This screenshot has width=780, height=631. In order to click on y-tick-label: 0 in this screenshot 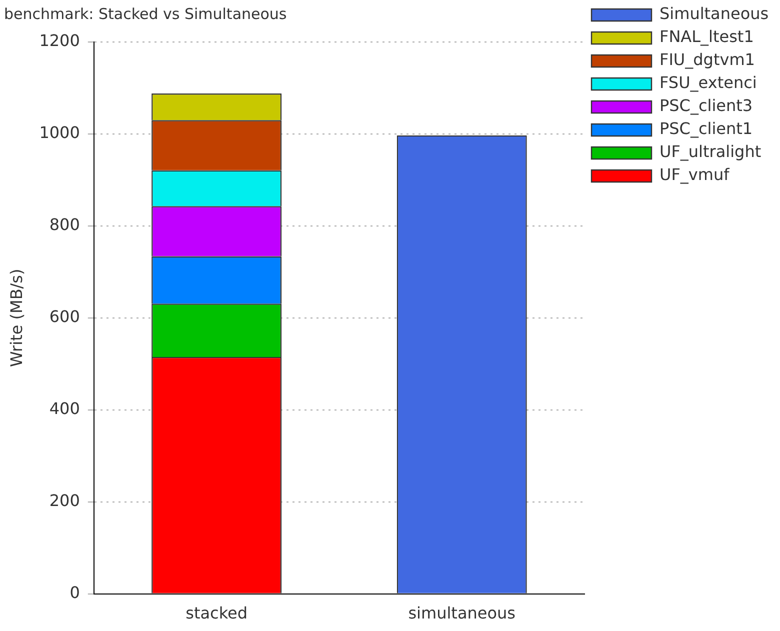, I will do `click(75, 592)`.